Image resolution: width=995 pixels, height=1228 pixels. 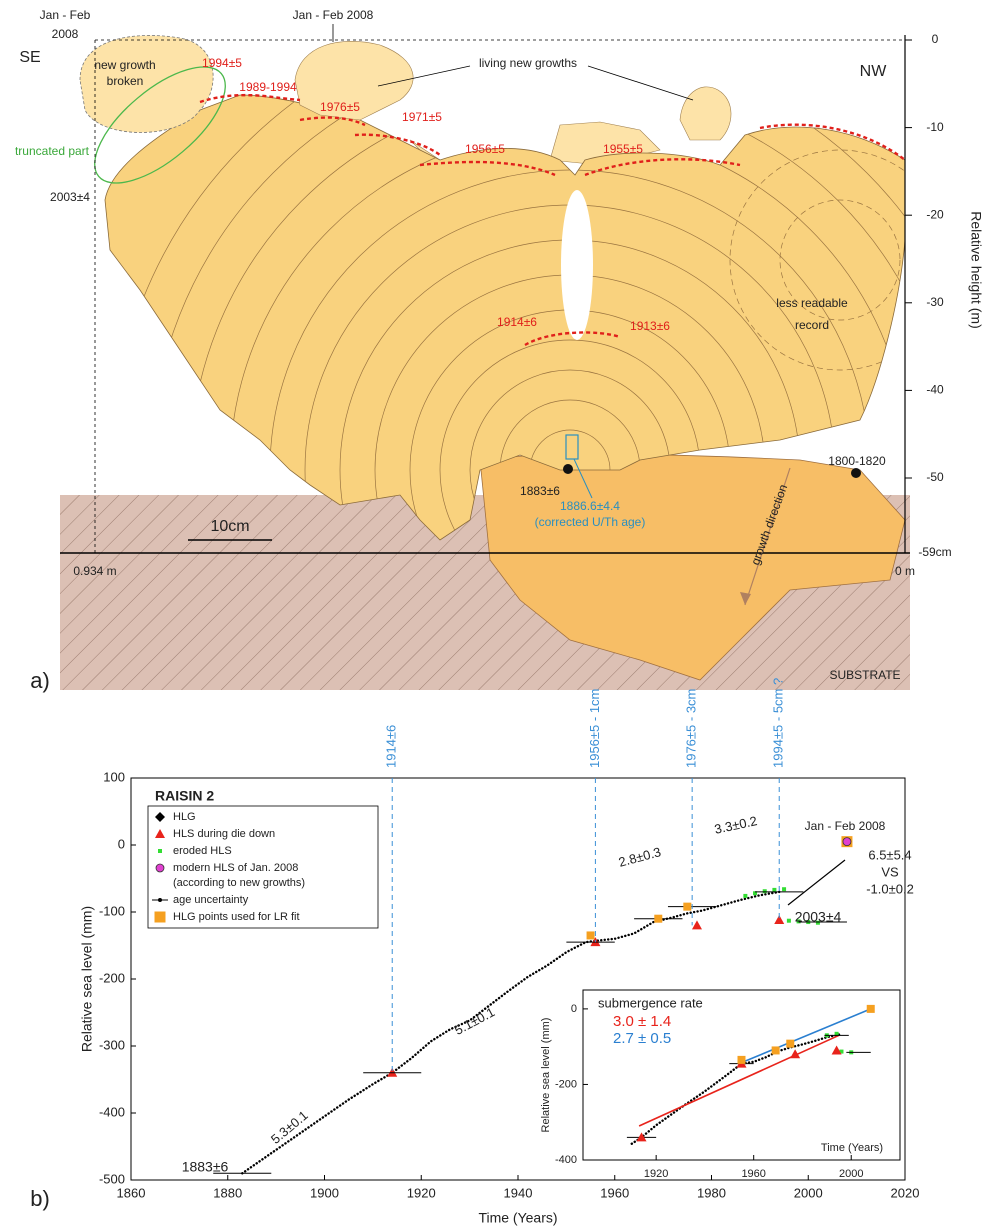 What do you see at coordinates (125, 81) in the screenshot?
I see `diagram-label: broken` at bounding box center [125, 81].